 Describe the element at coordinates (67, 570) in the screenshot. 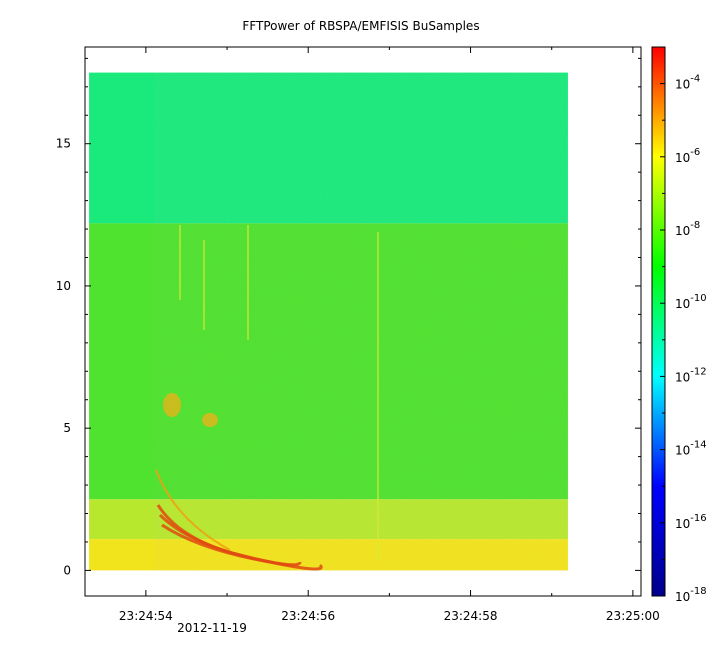

I see `y-tick-label: 0` at that location.